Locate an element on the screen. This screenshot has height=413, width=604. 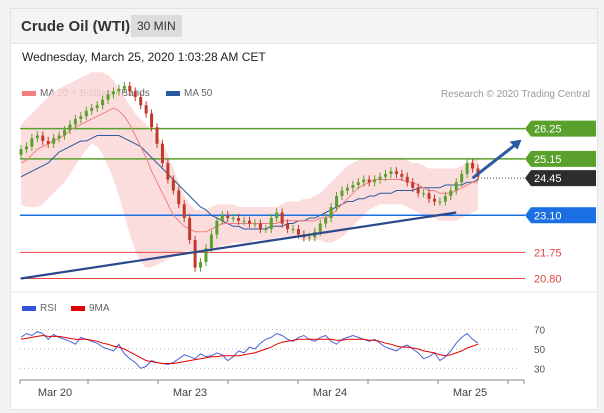
legend-ma9: 9MA is located at coordinates (90, 308).